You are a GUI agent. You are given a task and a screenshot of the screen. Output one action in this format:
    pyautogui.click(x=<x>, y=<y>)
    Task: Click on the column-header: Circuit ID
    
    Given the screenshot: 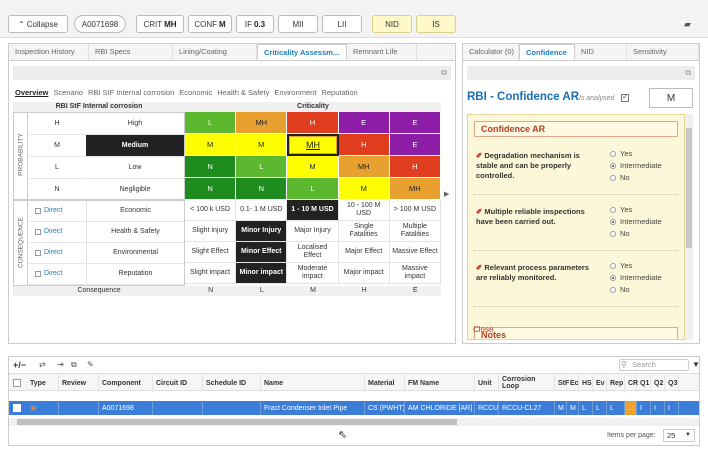 What is the action you would take?
    pyautogui.click(x=178, y=383)
    